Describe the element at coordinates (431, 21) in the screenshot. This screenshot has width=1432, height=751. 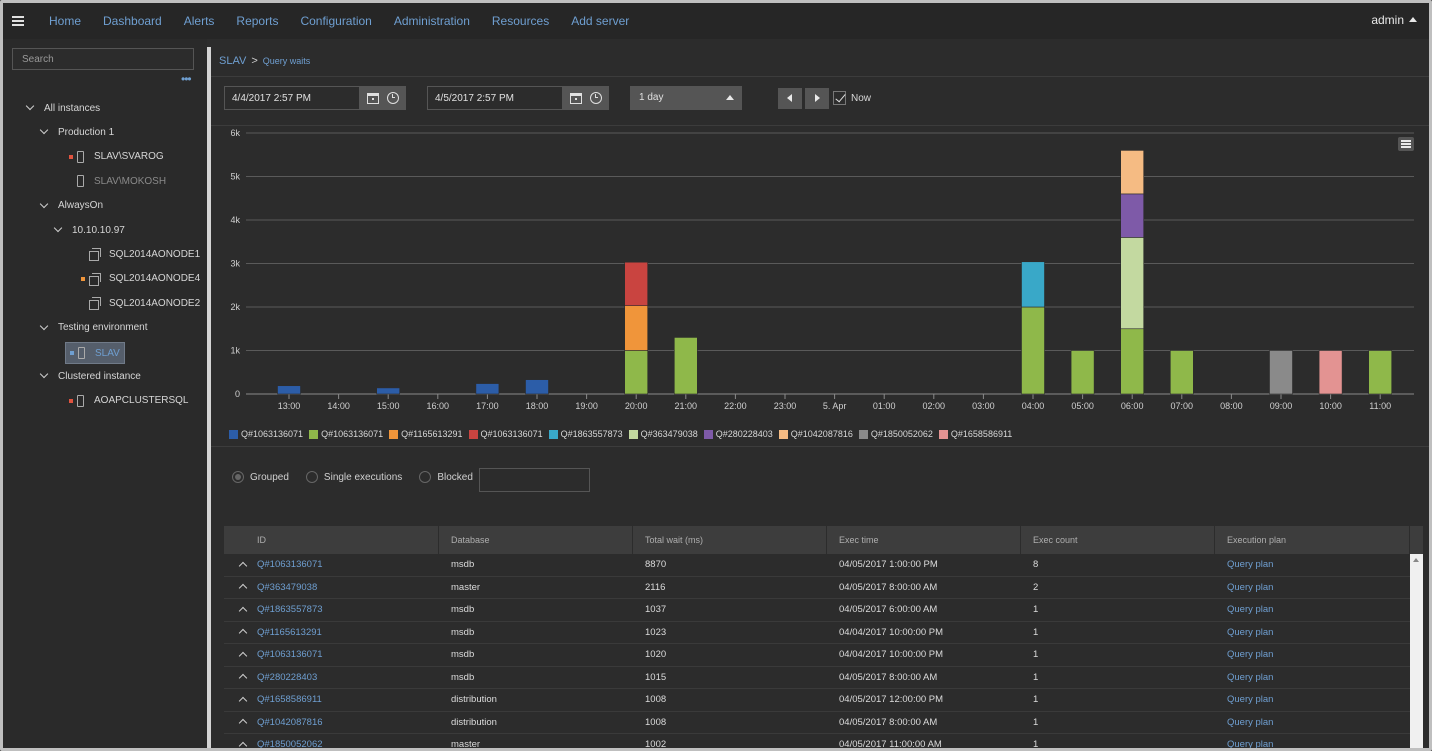
I see `nav-administration: Administration` at that location.